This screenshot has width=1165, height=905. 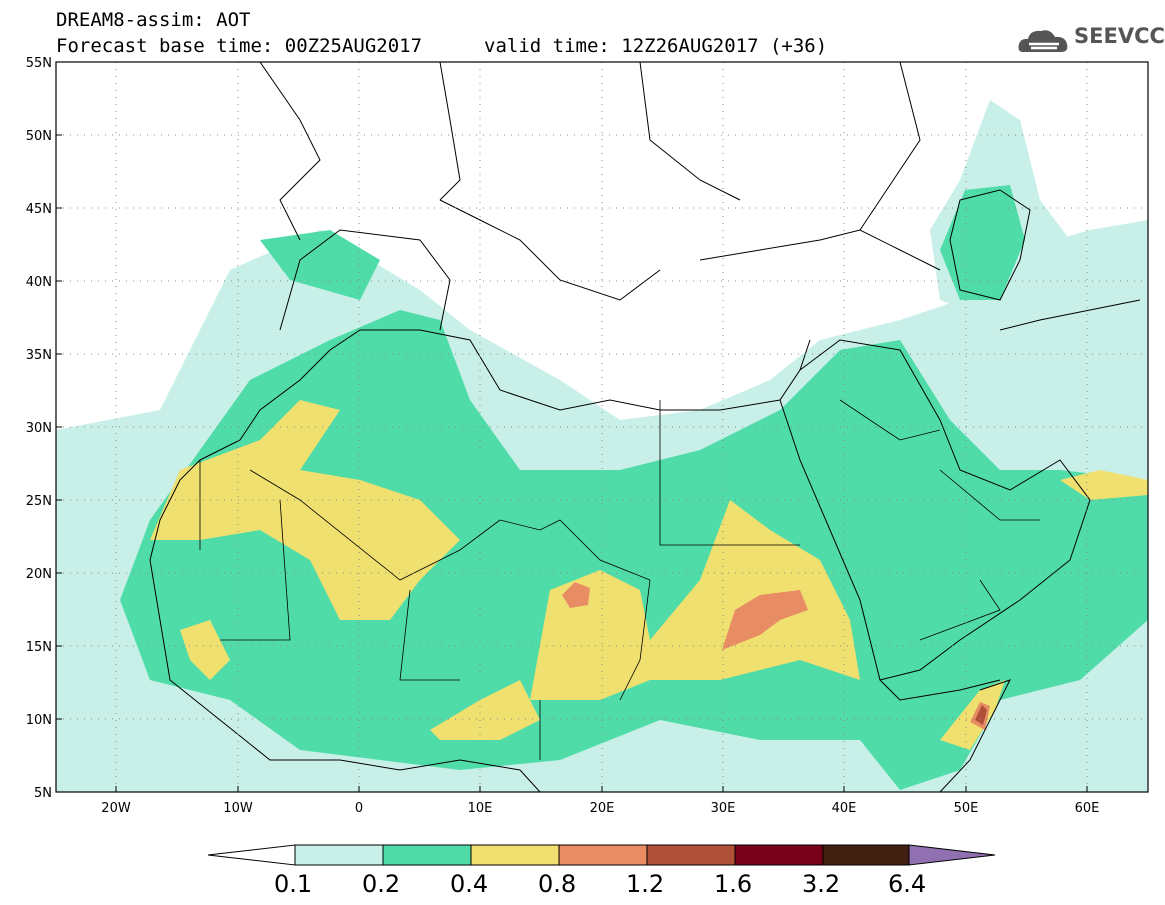 I want to click on forecast-base-time: Forecast base time: 00Z25AUG2017, so click(x=239, y=46).